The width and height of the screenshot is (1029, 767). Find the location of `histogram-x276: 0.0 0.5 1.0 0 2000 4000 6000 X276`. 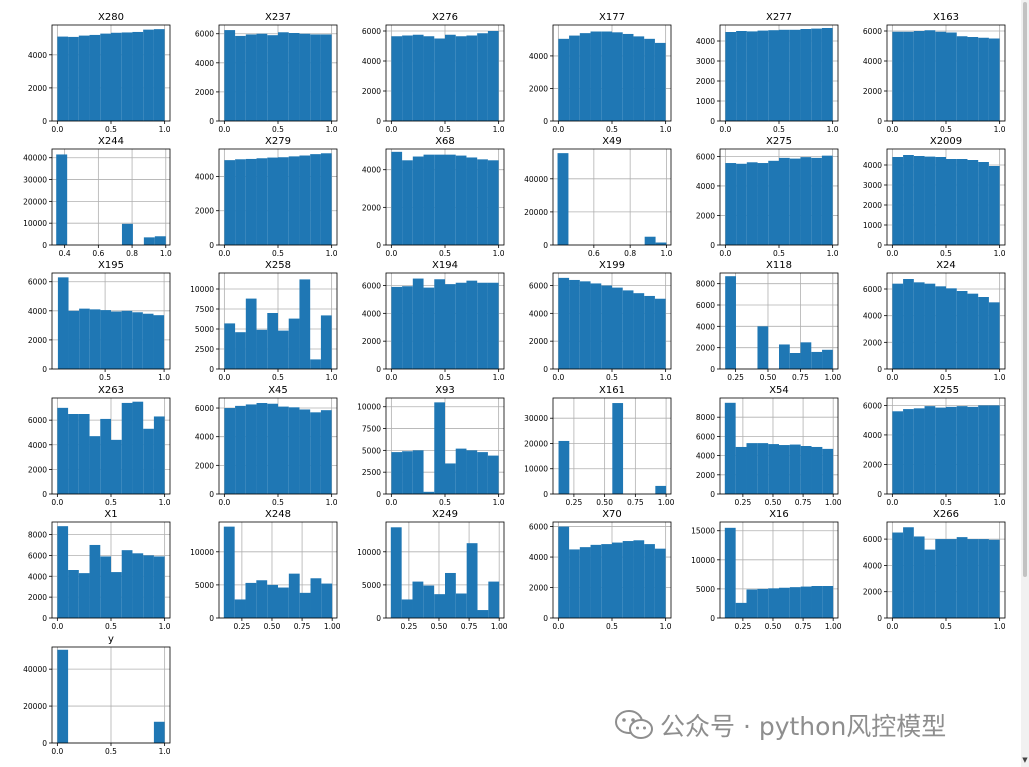

histogram-x276: 0.0 0.5 1.0 0 2000 4000 6000 X276 is located at coordinates (433, 73).